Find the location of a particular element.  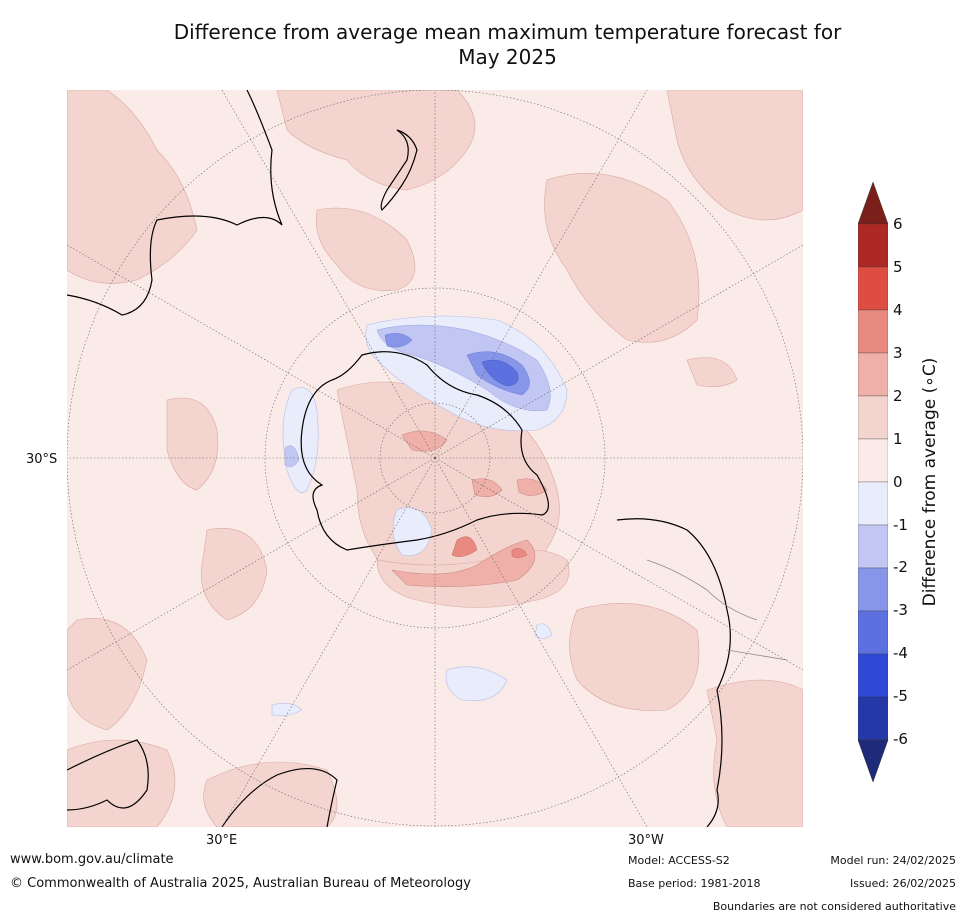

title-line-2: May 2025 is located at coordinates (507, 57).